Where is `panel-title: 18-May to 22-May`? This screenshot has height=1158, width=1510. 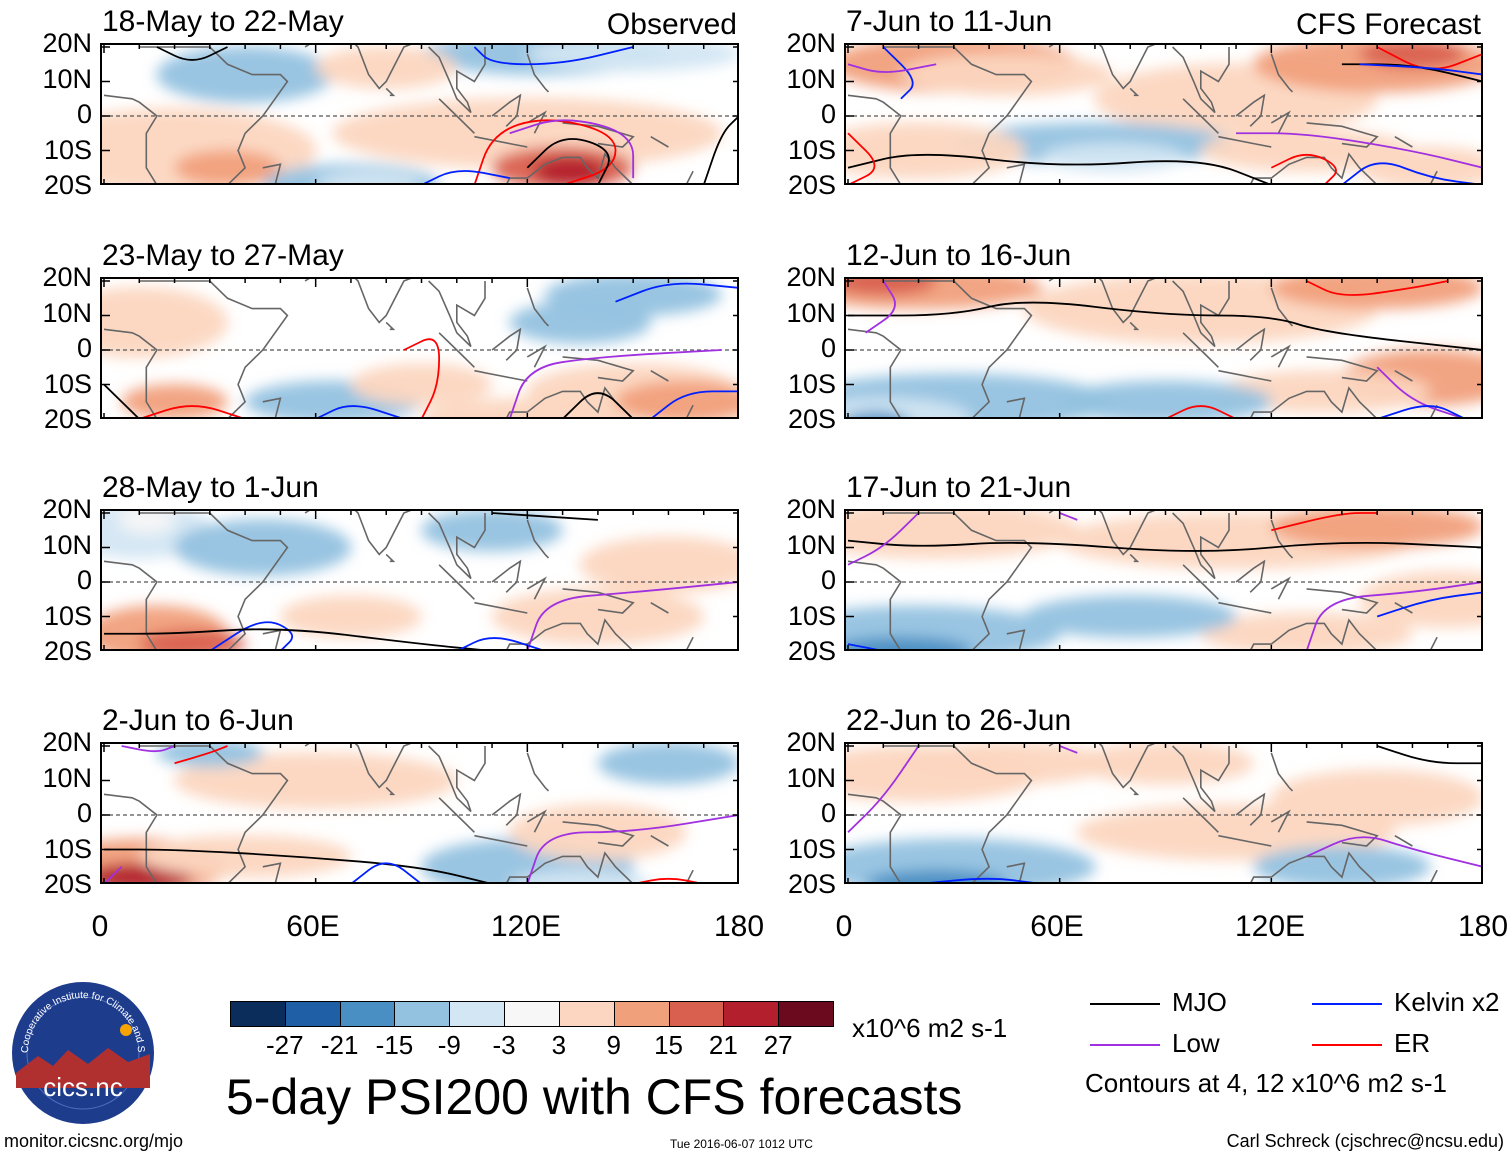
panel-title: 18-May to 22-May is located at coordinates (223, 21).